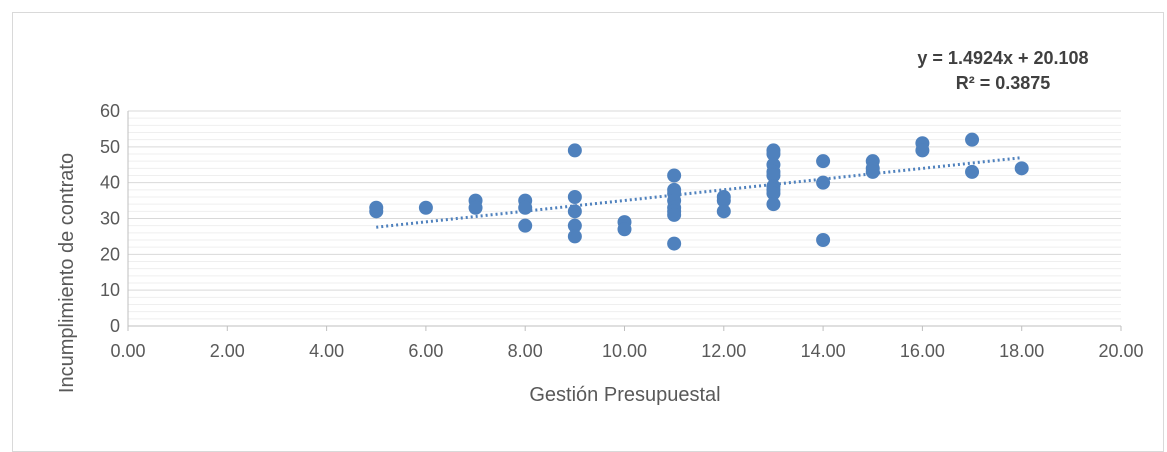 Image resolution: width=1167 pixels, height=452 pixels. I want to click on trendline, so click(699, 192).